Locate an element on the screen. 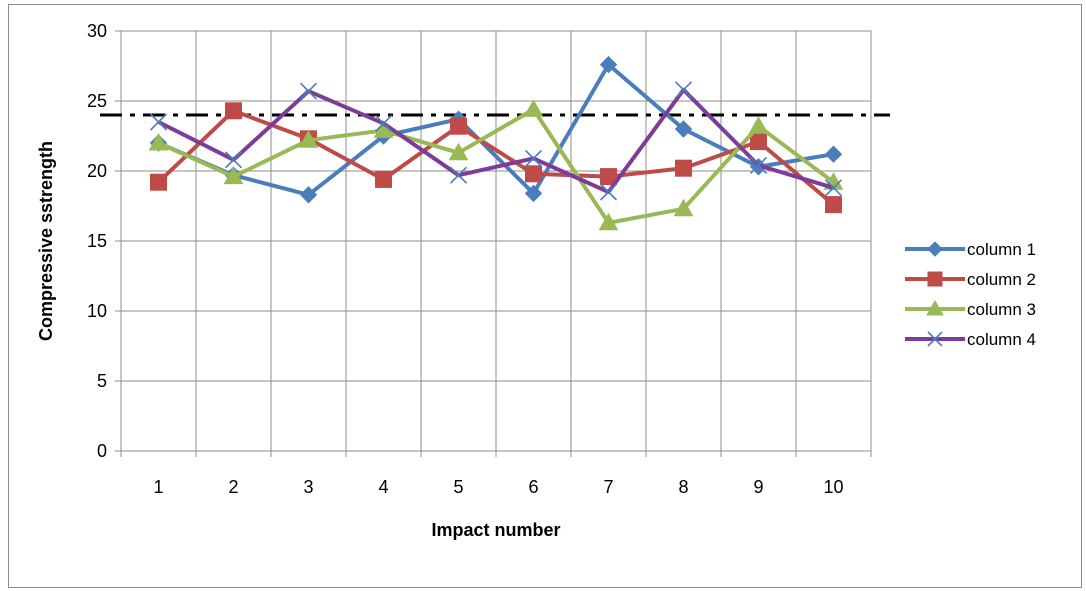 This screenshot has width=1086, height=591. legend-label: column 1 is located at coordinates (1001, 249).